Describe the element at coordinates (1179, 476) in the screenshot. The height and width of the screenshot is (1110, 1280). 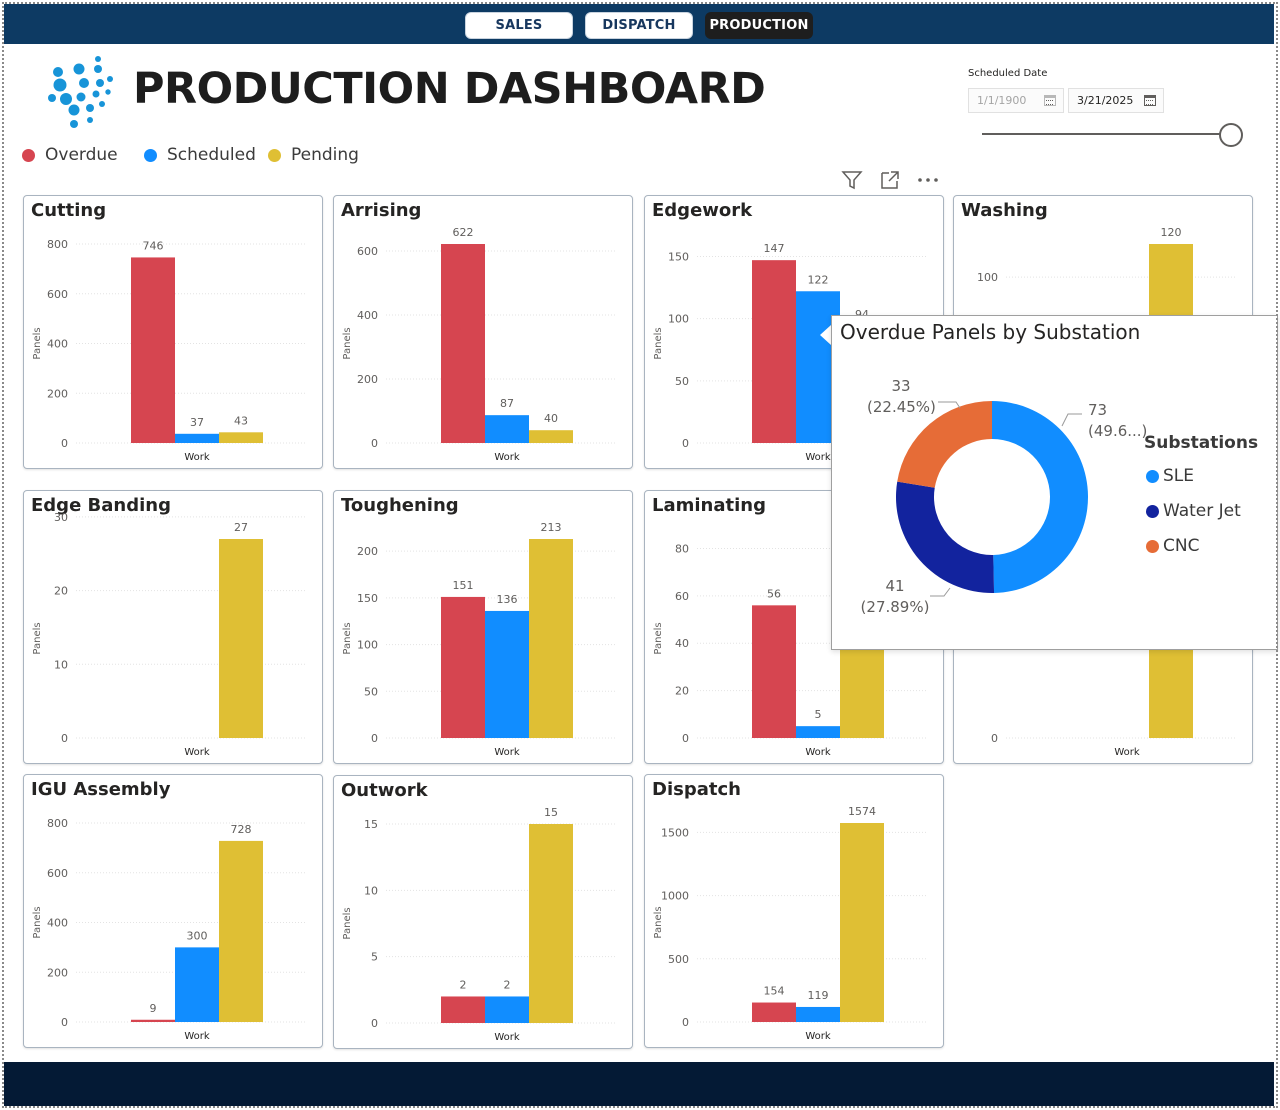
I see `legend-label: SLE` at that location.